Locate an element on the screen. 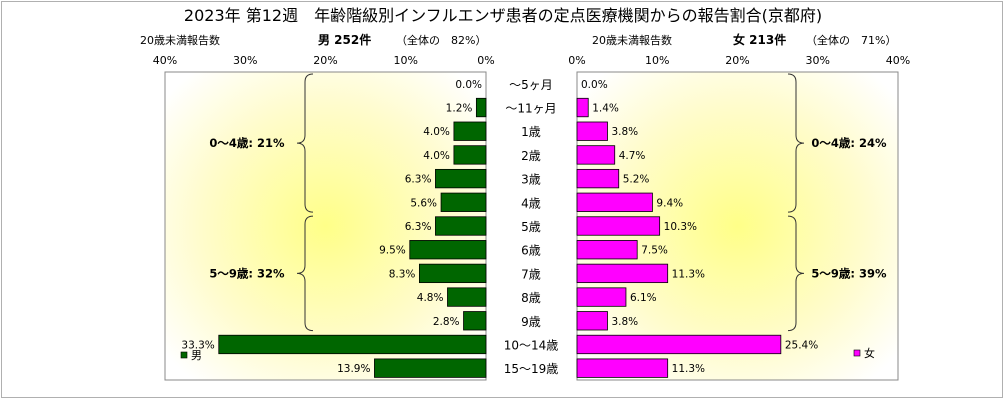 Image resolution: width=1006 pixels, height=400 pixels. age-category-label: 15～19歳 is located at coordinates (531, 369).